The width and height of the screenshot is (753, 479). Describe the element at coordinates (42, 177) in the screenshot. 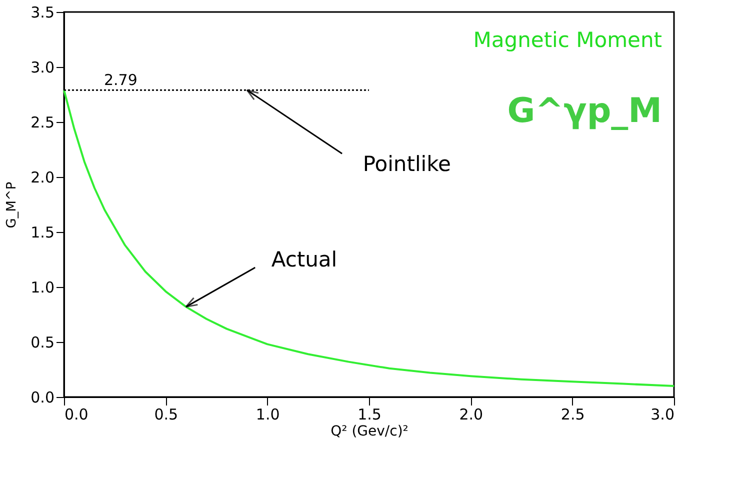

I see `y-tick-label: 2.0` at that location.